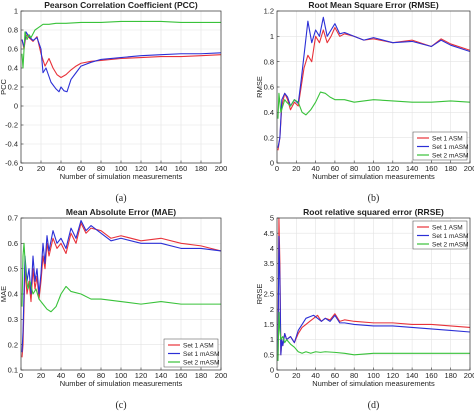 Image resolution: width=474 pixels, height=418 pixels. I want to click on y-tick-label: 3.5, so click(269, 263).